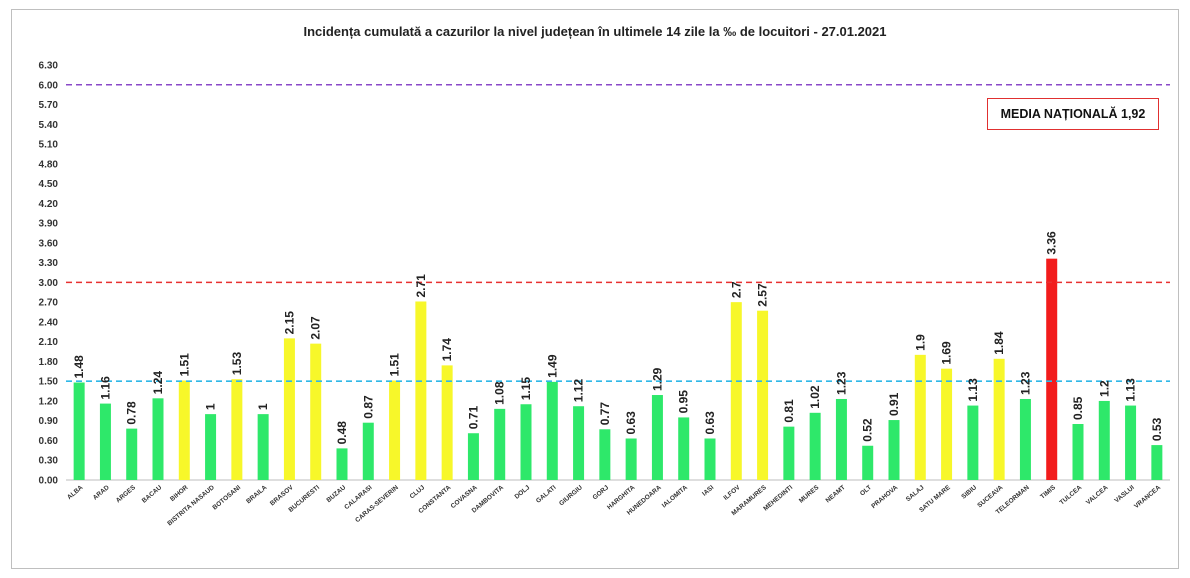 This screenshot has height=578, width=1190. What do you see at coordinates (571, 495) in the screenshot?
I see `x-tick-label: GIURGIU` at bounding box center [571, 495].